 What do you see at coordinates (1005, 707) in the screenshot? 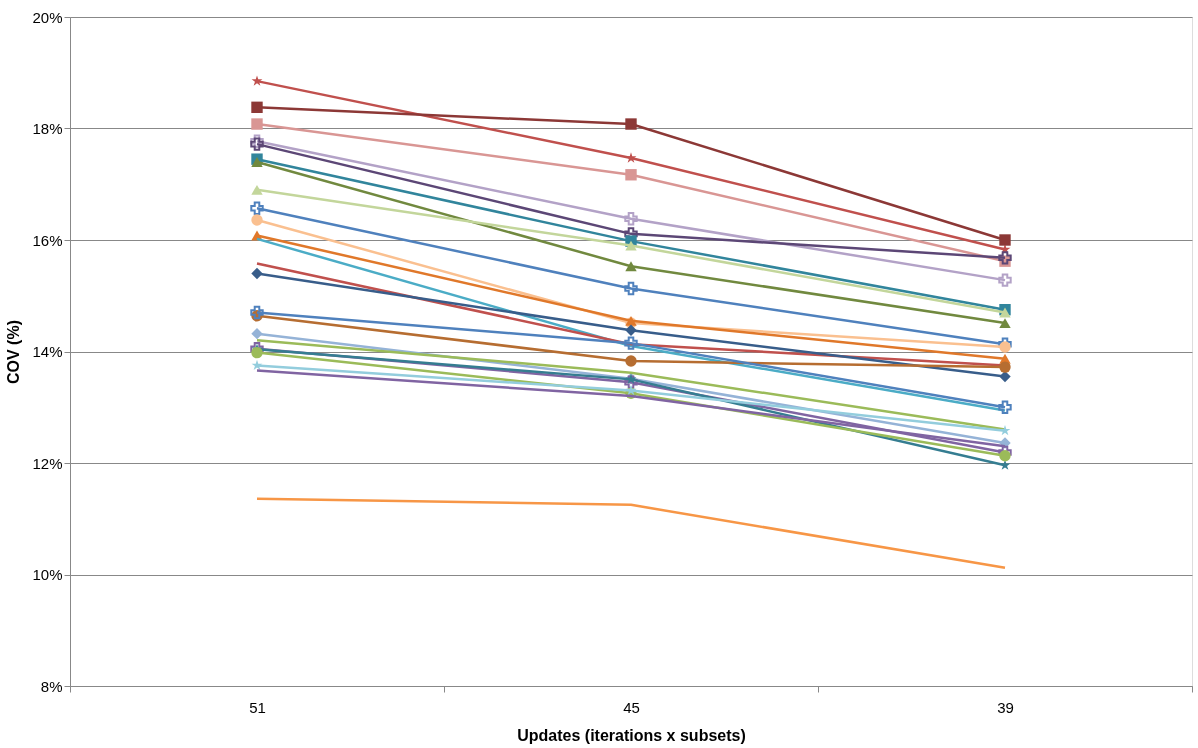
I see `x-tick-label: 39` at bounding box center [1005, 707].